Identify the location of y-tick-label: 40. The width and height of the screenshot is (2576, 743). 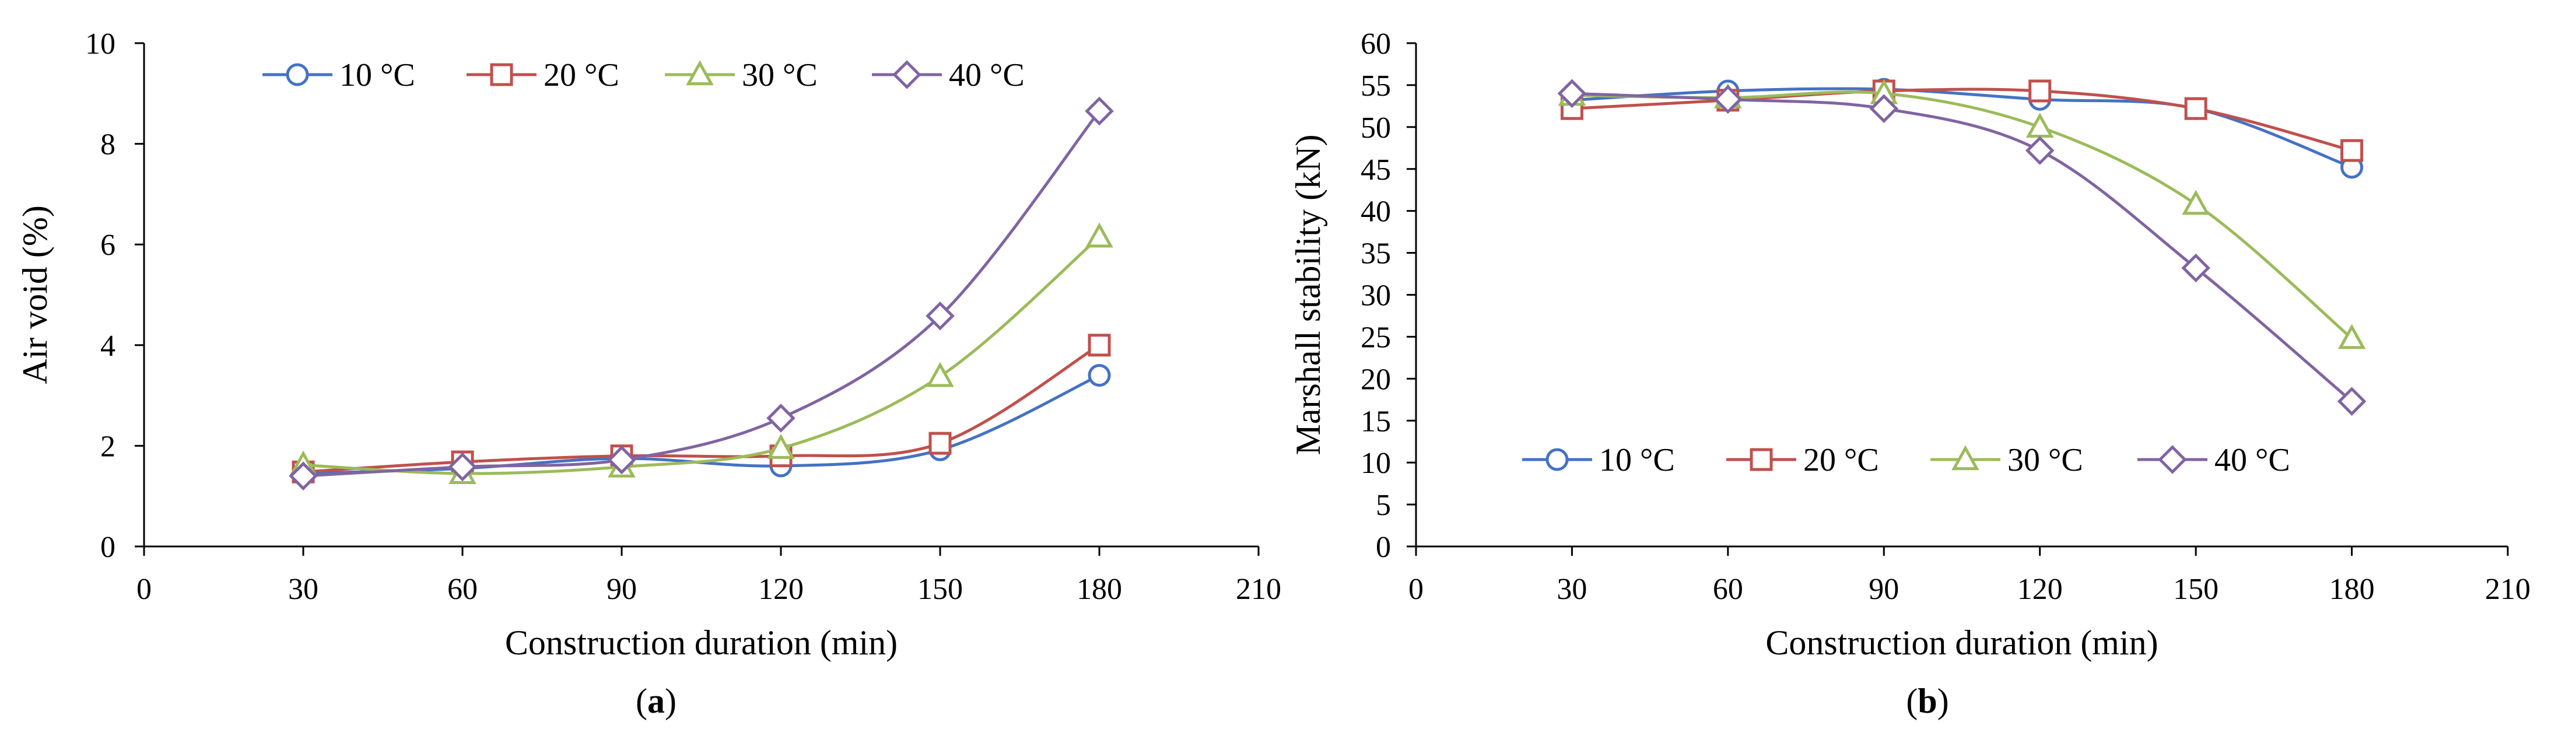
(1376, 212).